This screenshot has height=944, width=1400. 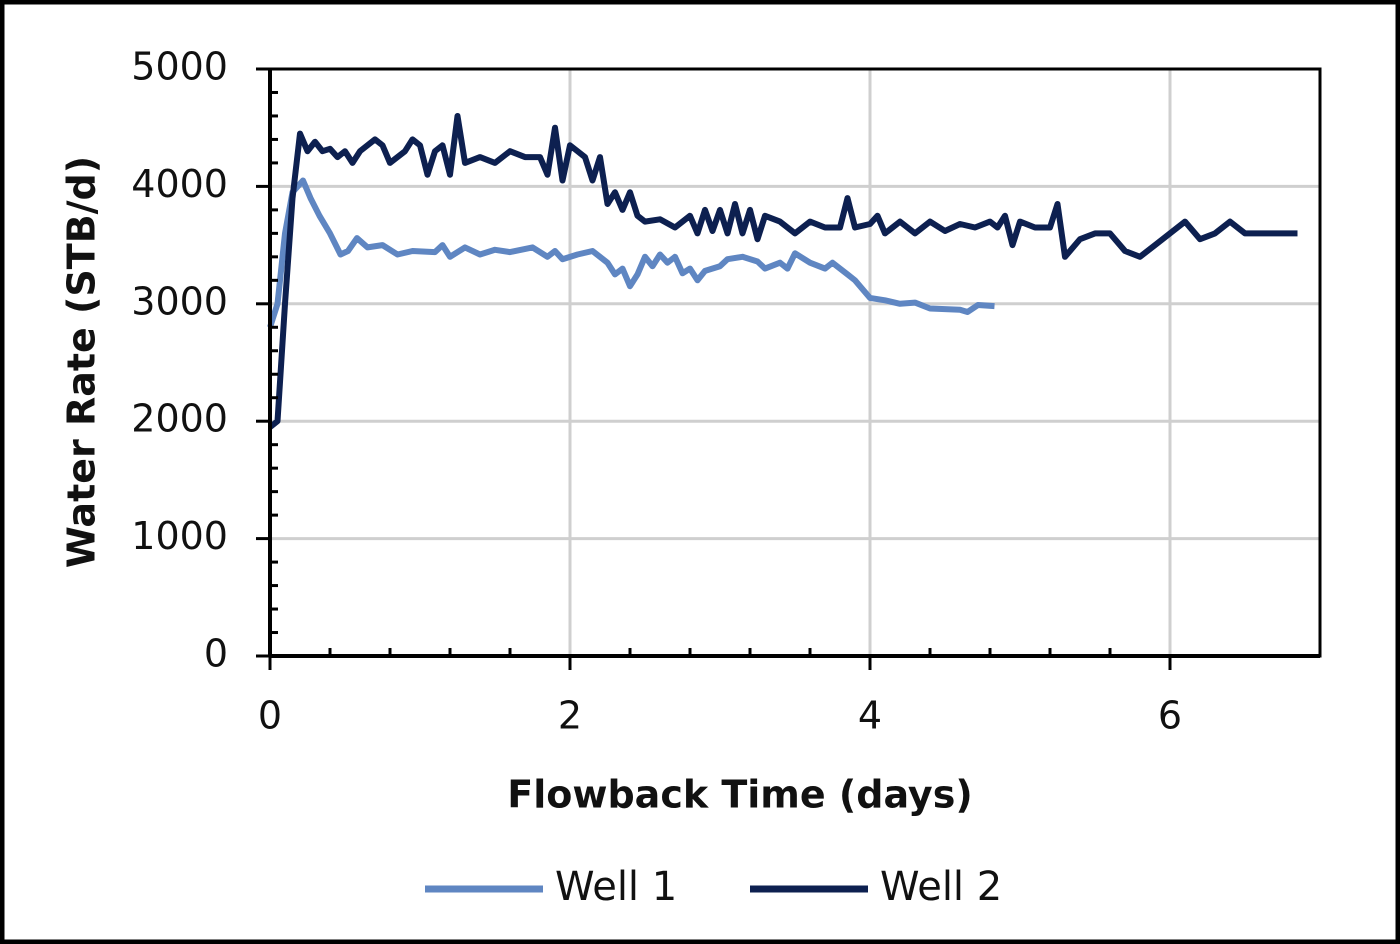 I want to click on legend-label: Well 1, so click(x=616, y=887).